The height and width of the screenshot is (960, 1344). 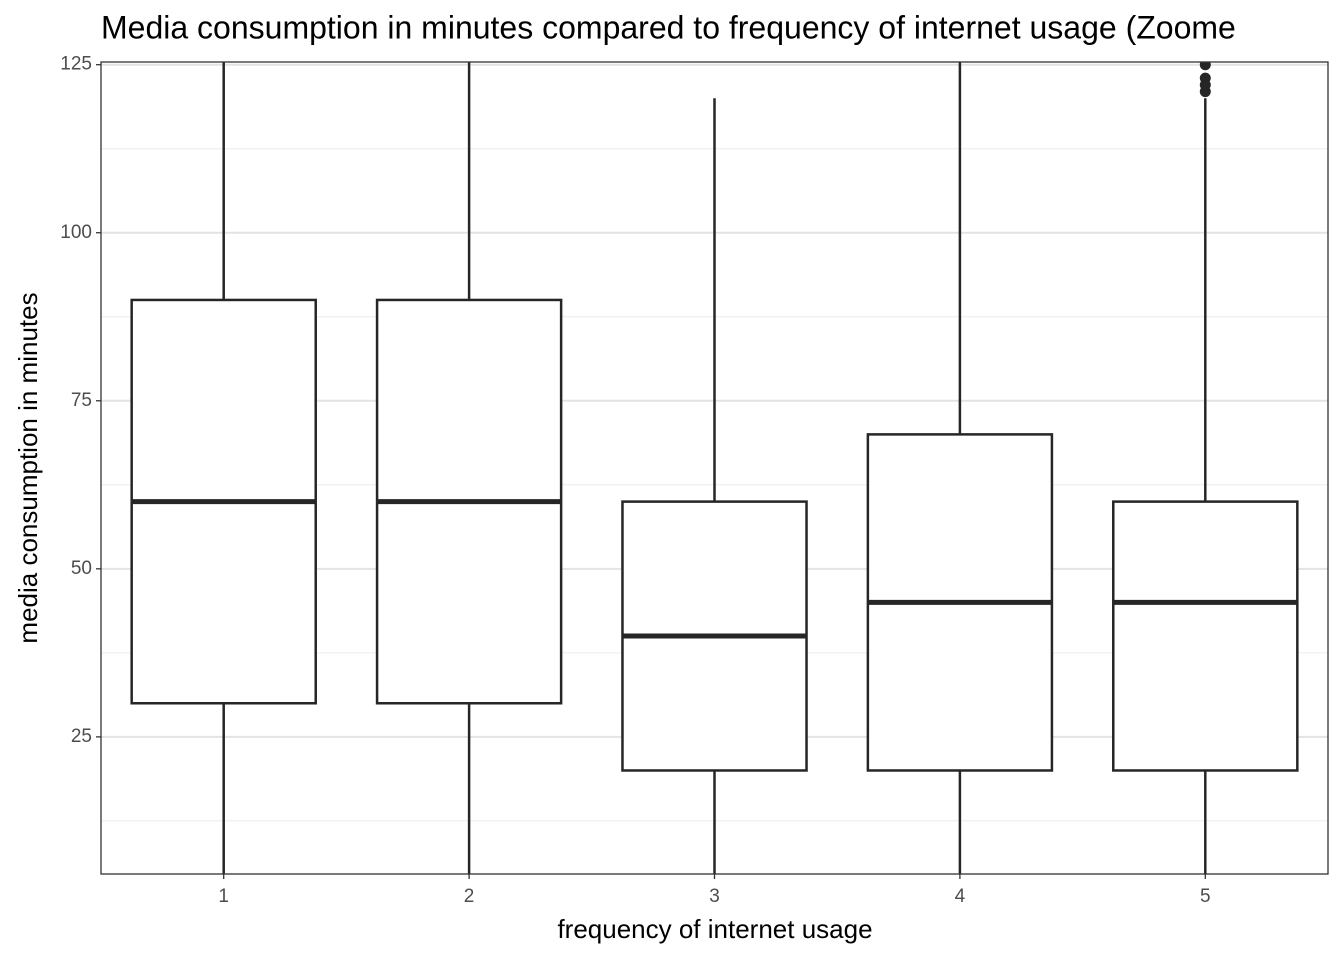 What do you see at coordinates (28, 467) in the screenshot?
I see `y-axis-label: media consumption in minutes` at bounding box center [28, 467].